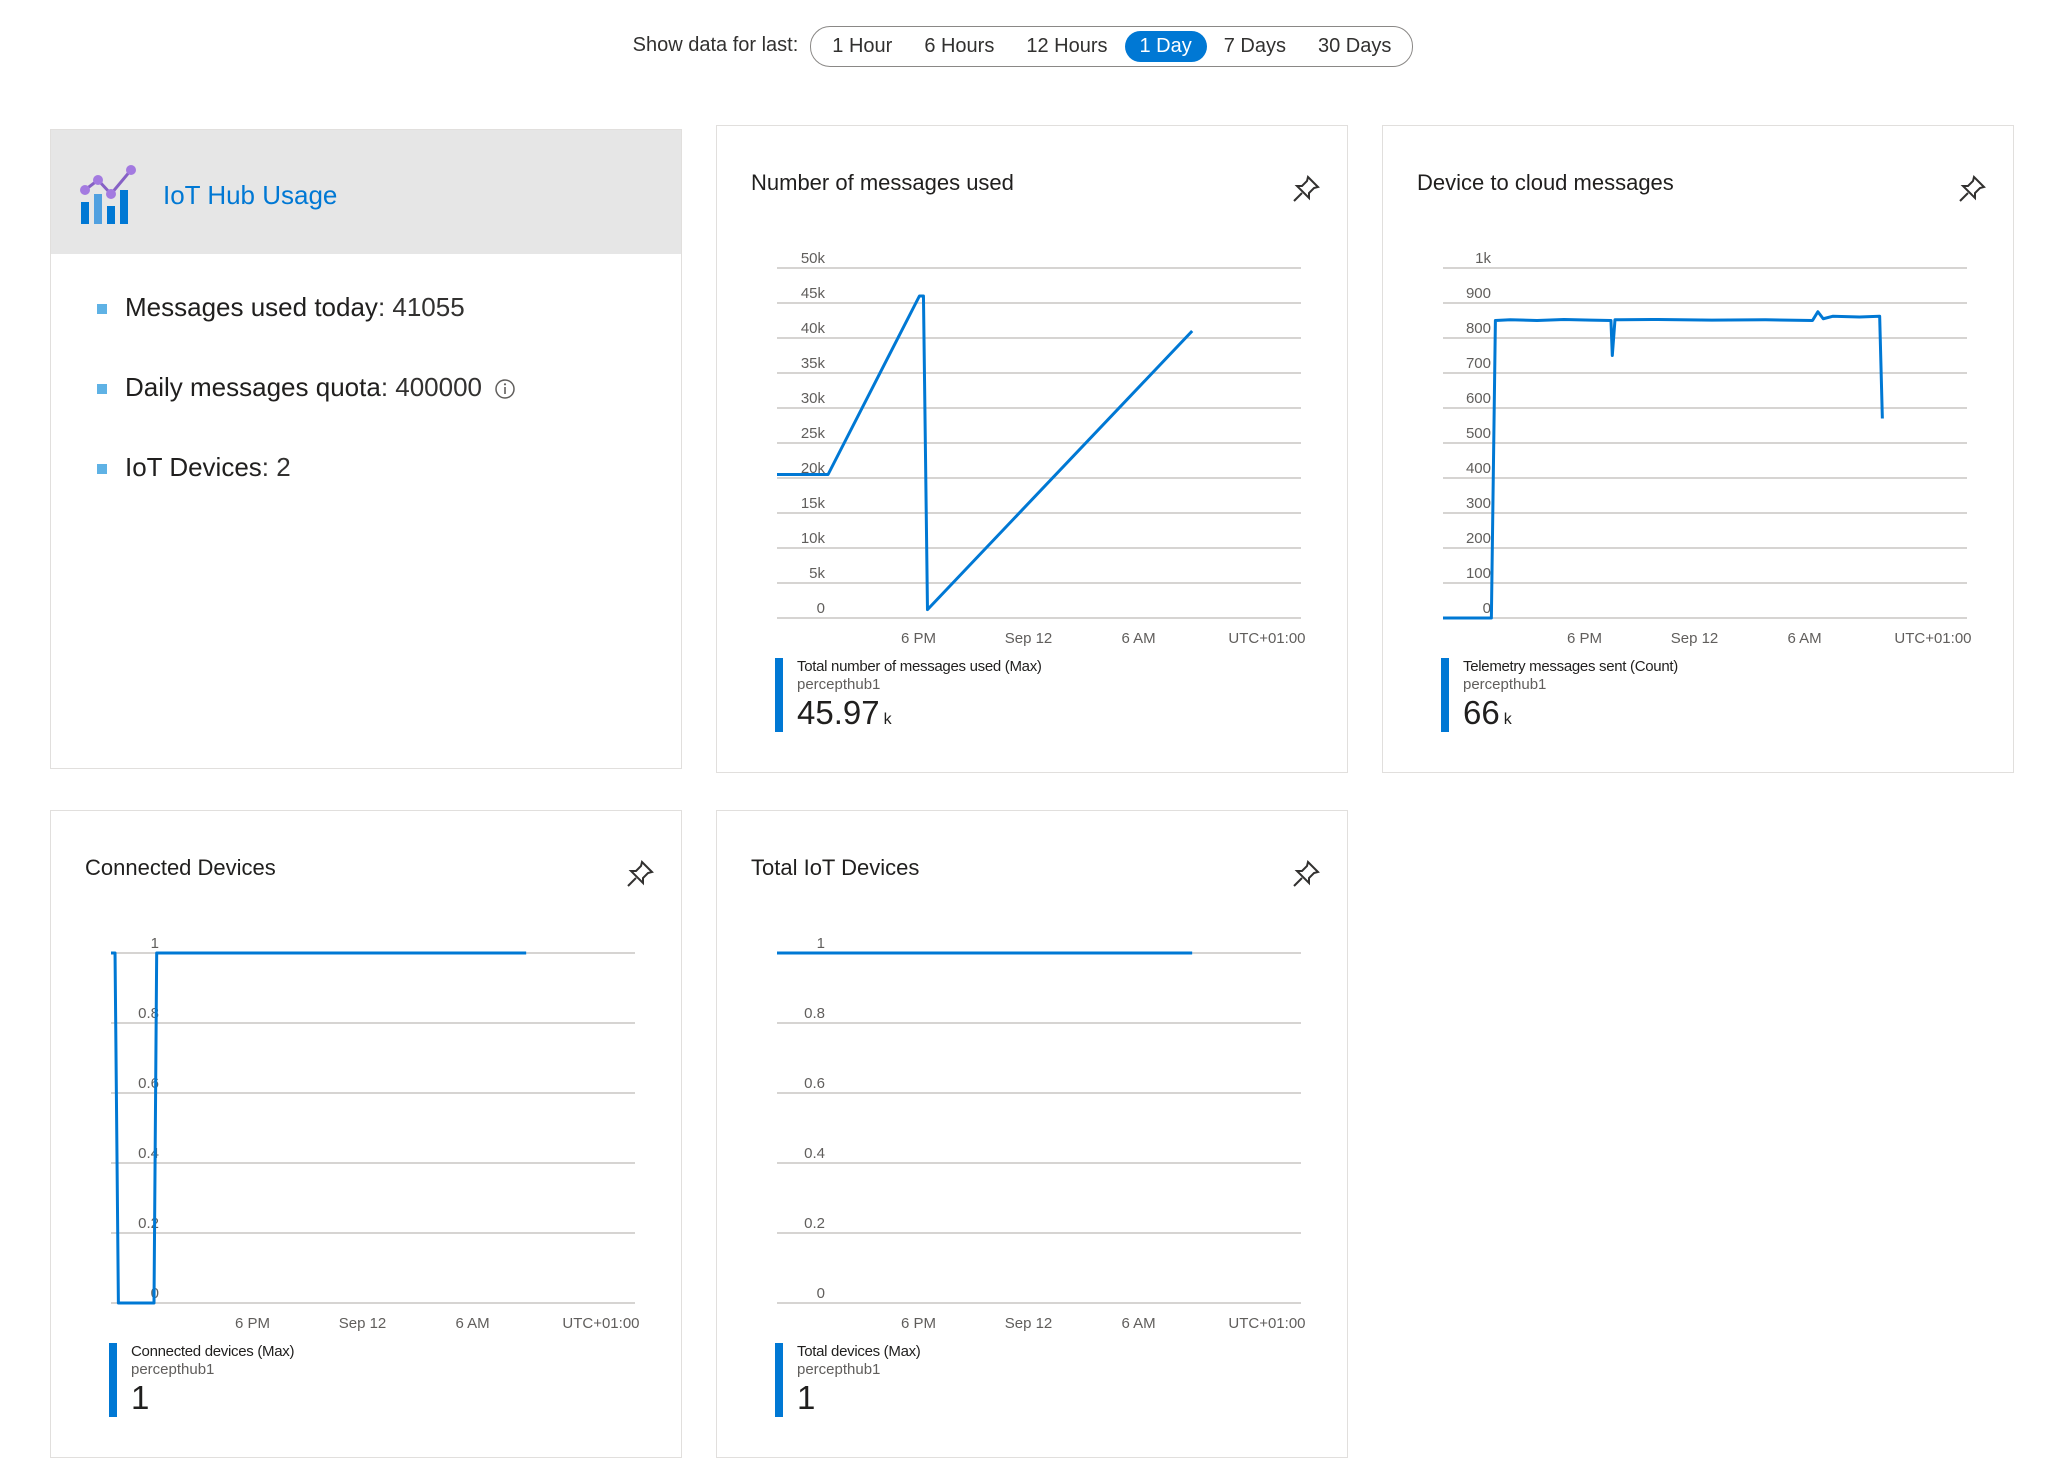 This screenshot has width=2046, height=1476. I want to click on y-tick-label: 15k, so click(813, 503).